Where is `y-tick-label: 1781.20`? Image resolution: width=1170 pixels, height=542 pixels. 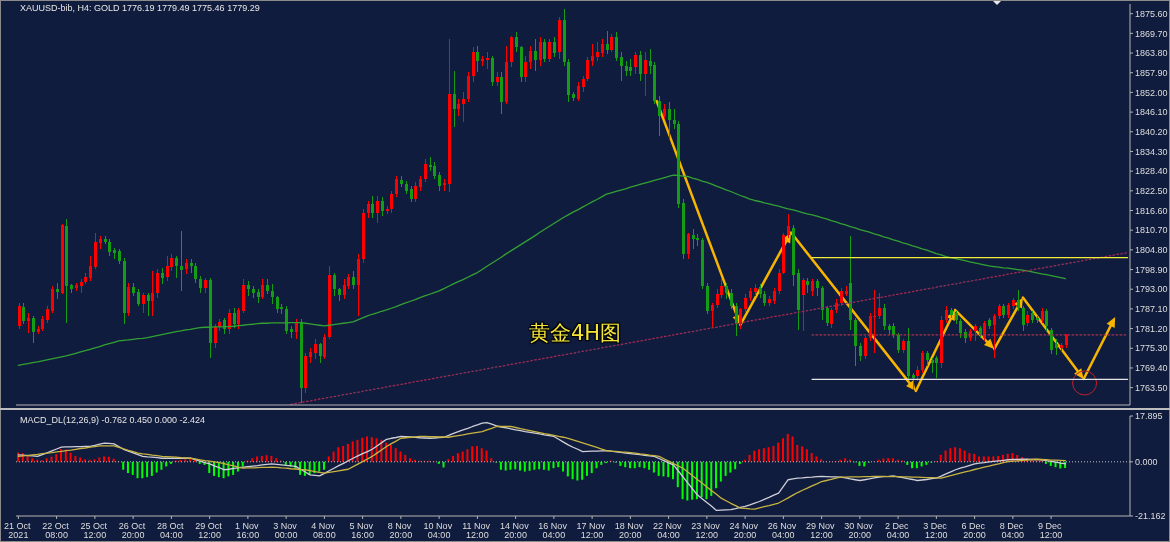 y-tick-label: 1781.20 is located at coordinates (1151, 328).